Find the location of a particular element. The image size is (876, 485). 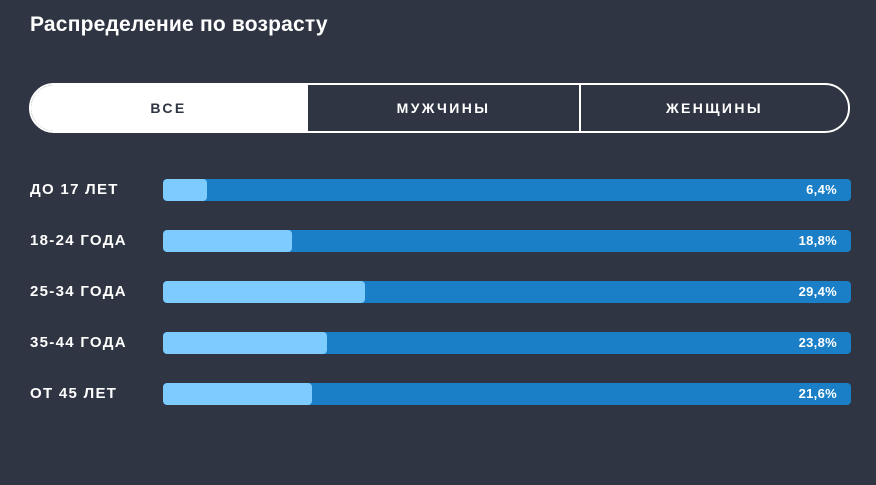

age-bar-track: 23,8% is located at coordinates (507, 343).